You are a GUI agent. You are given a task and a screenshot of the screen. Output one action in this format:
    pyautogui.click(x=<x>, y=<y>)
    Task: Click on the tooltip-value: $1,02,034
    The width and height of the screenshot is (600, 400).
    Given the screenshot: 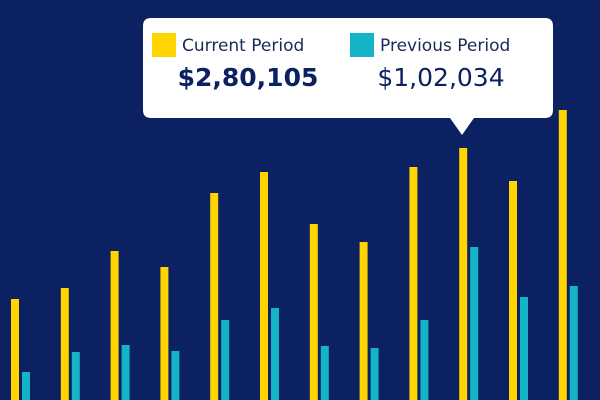 What is the action you would take?
    pyautogui.click(x=440, y=77)
    